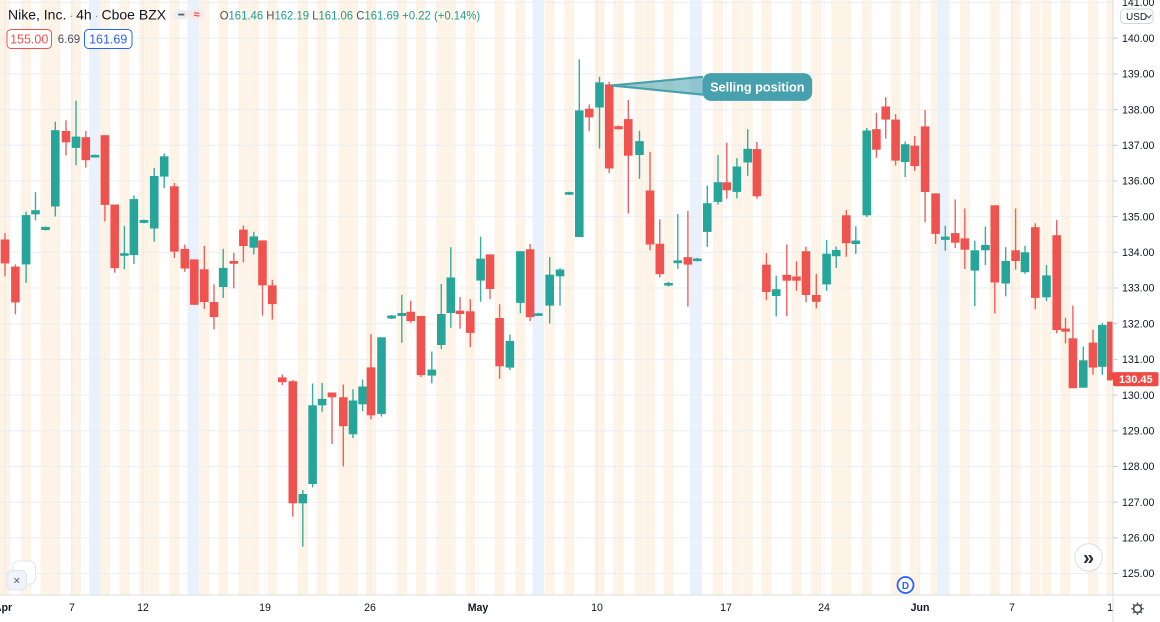 This screenshot has height=622, width=1160. I want to click on svg-text: 155.00, so click(29, 39).